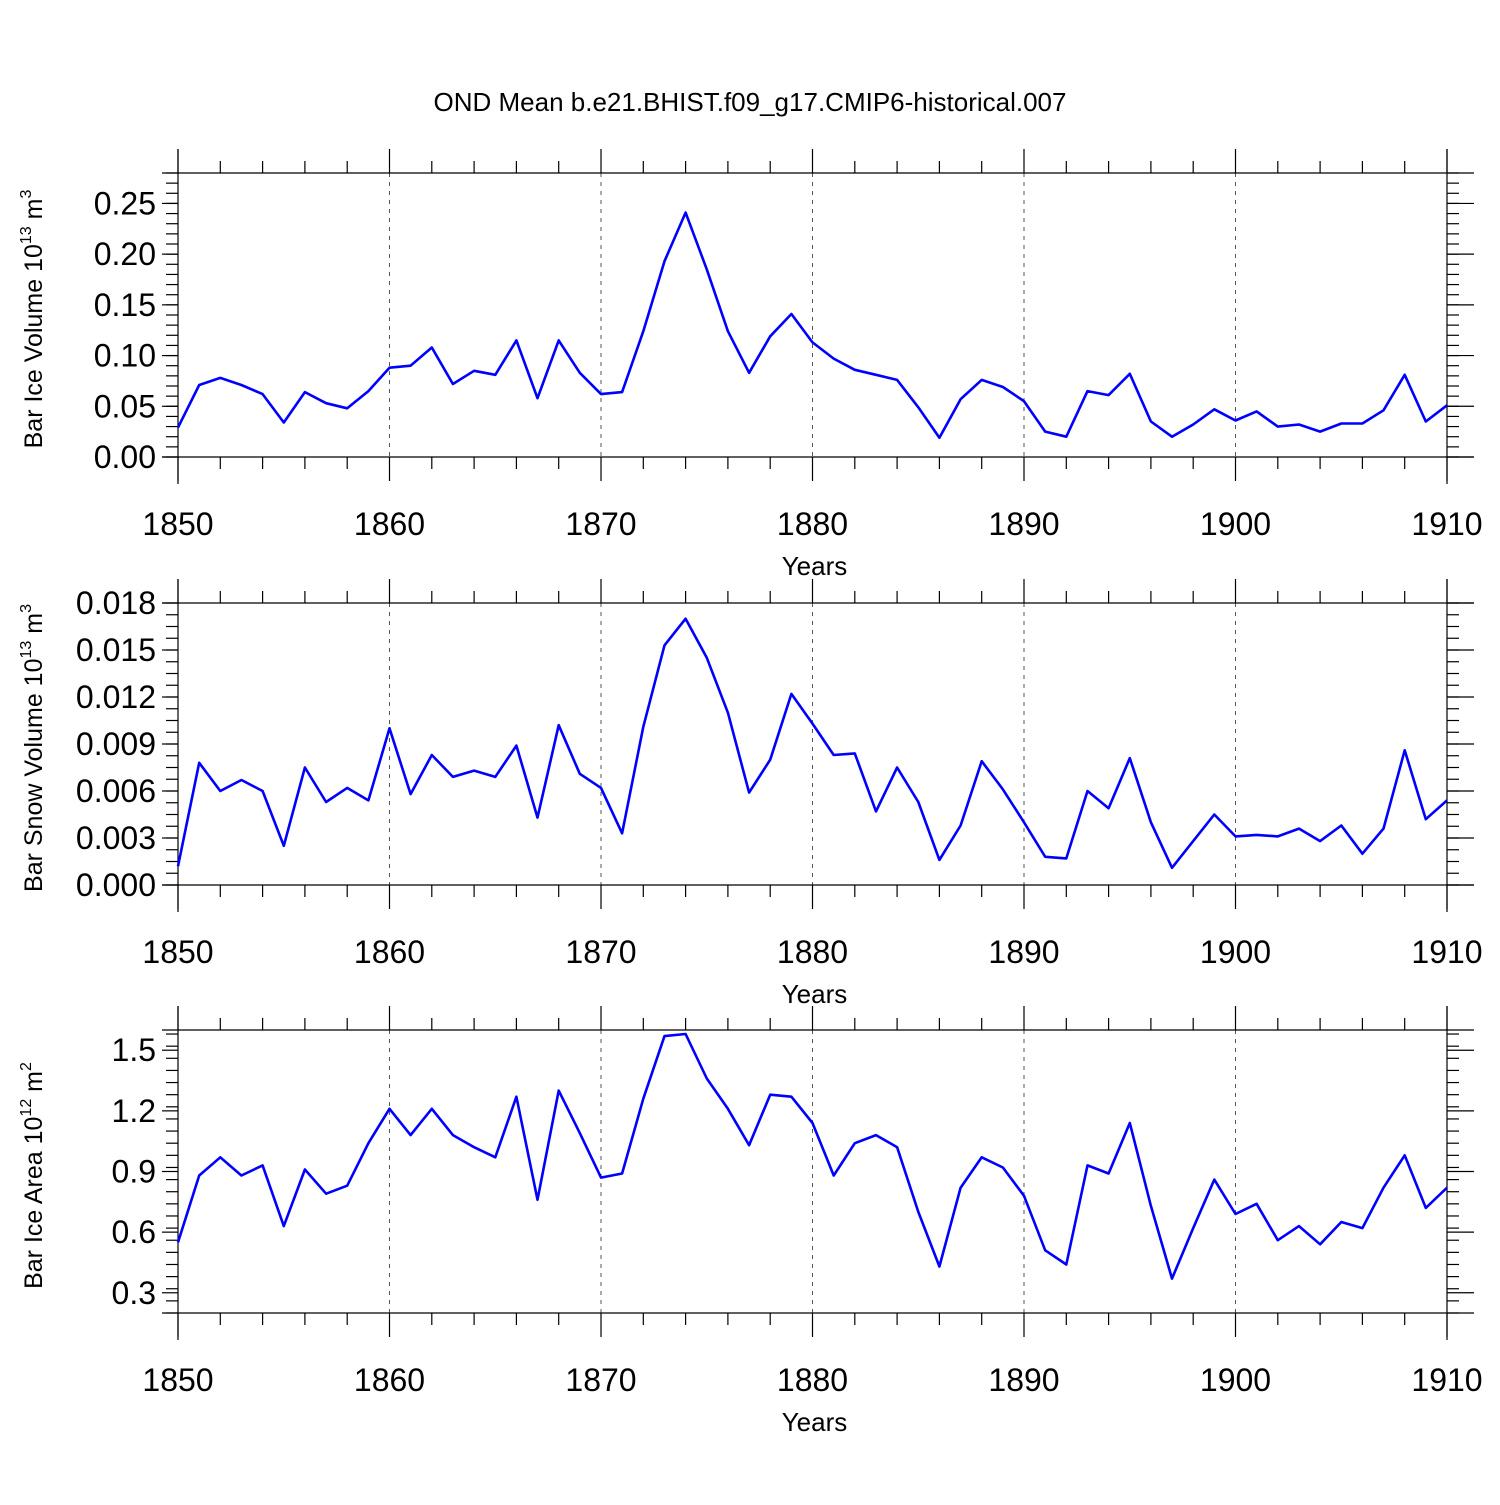  What do you see at coordinates (125, 457) in the screenshot?
I see `y-tick-label: 0.00` at bounding box center [125, 457].